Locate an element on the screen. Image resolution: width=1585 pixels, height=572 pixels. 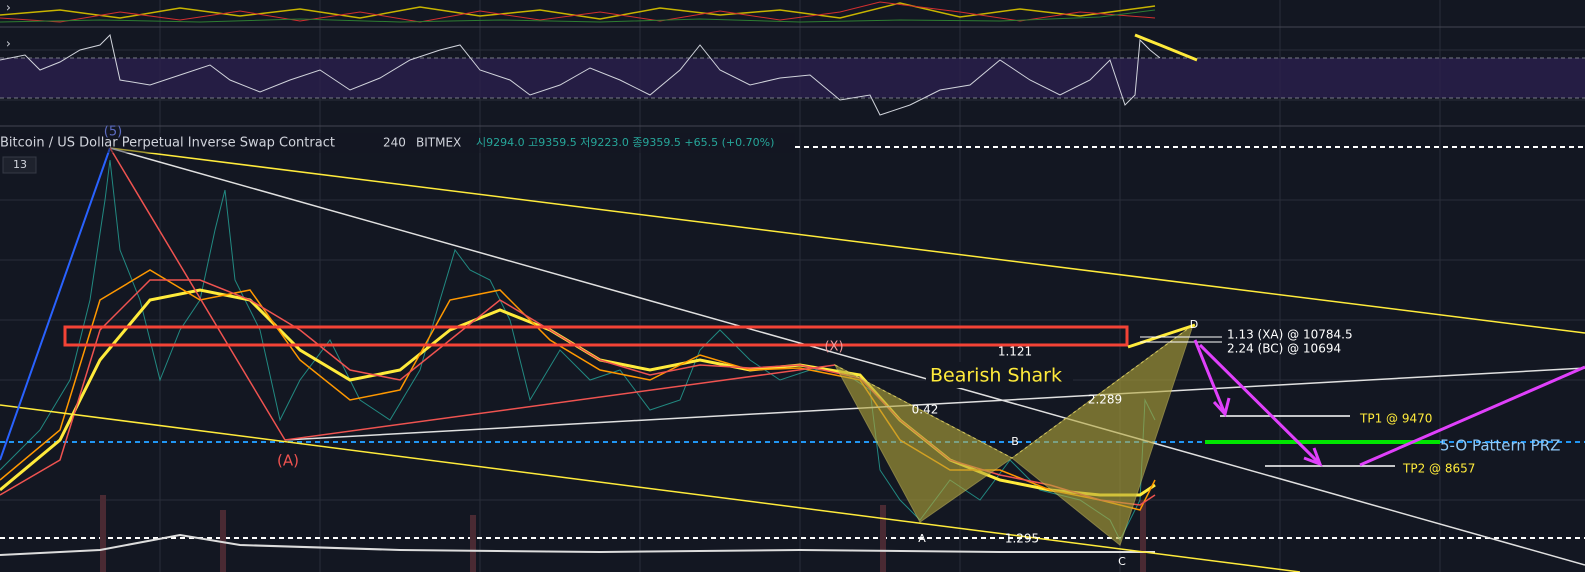
arrows is located at coordinates (1389, 403).